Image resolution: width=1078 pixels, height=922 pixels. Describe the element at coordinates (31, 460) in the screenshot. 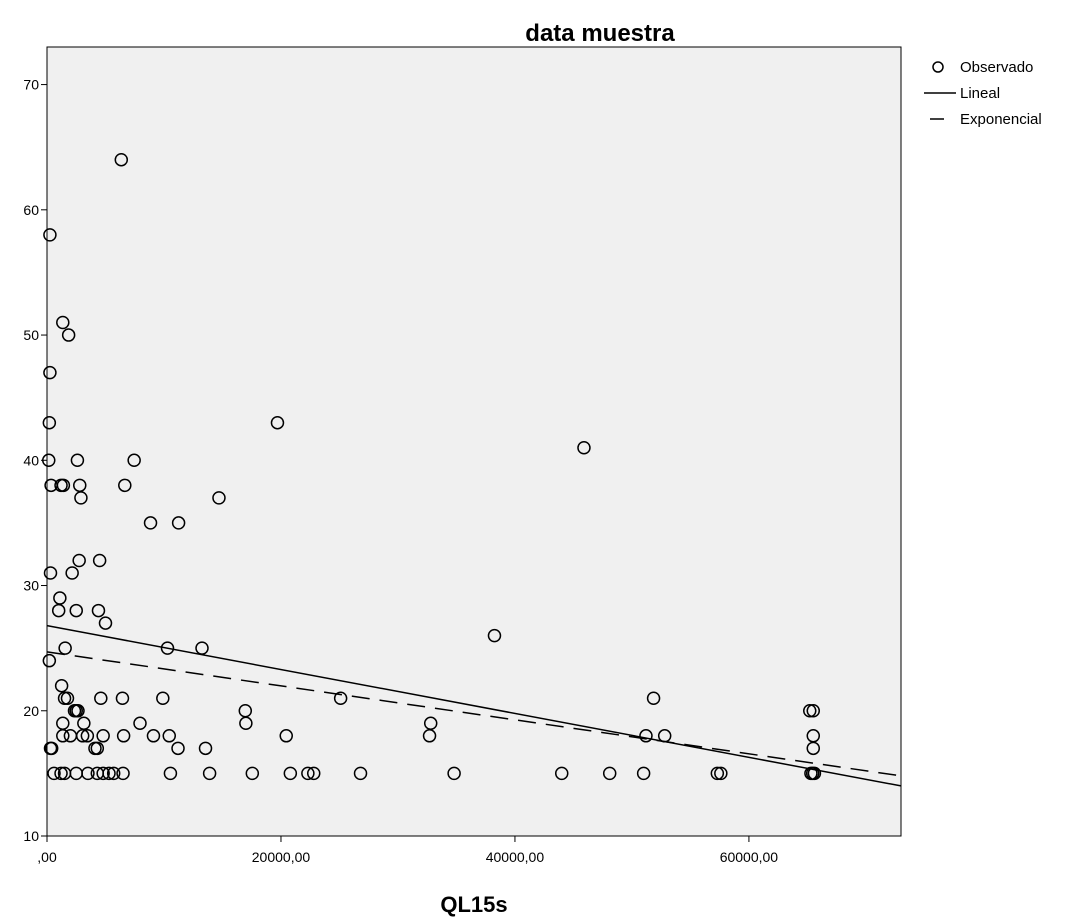

I see `y-tick-label: 40` at that location.